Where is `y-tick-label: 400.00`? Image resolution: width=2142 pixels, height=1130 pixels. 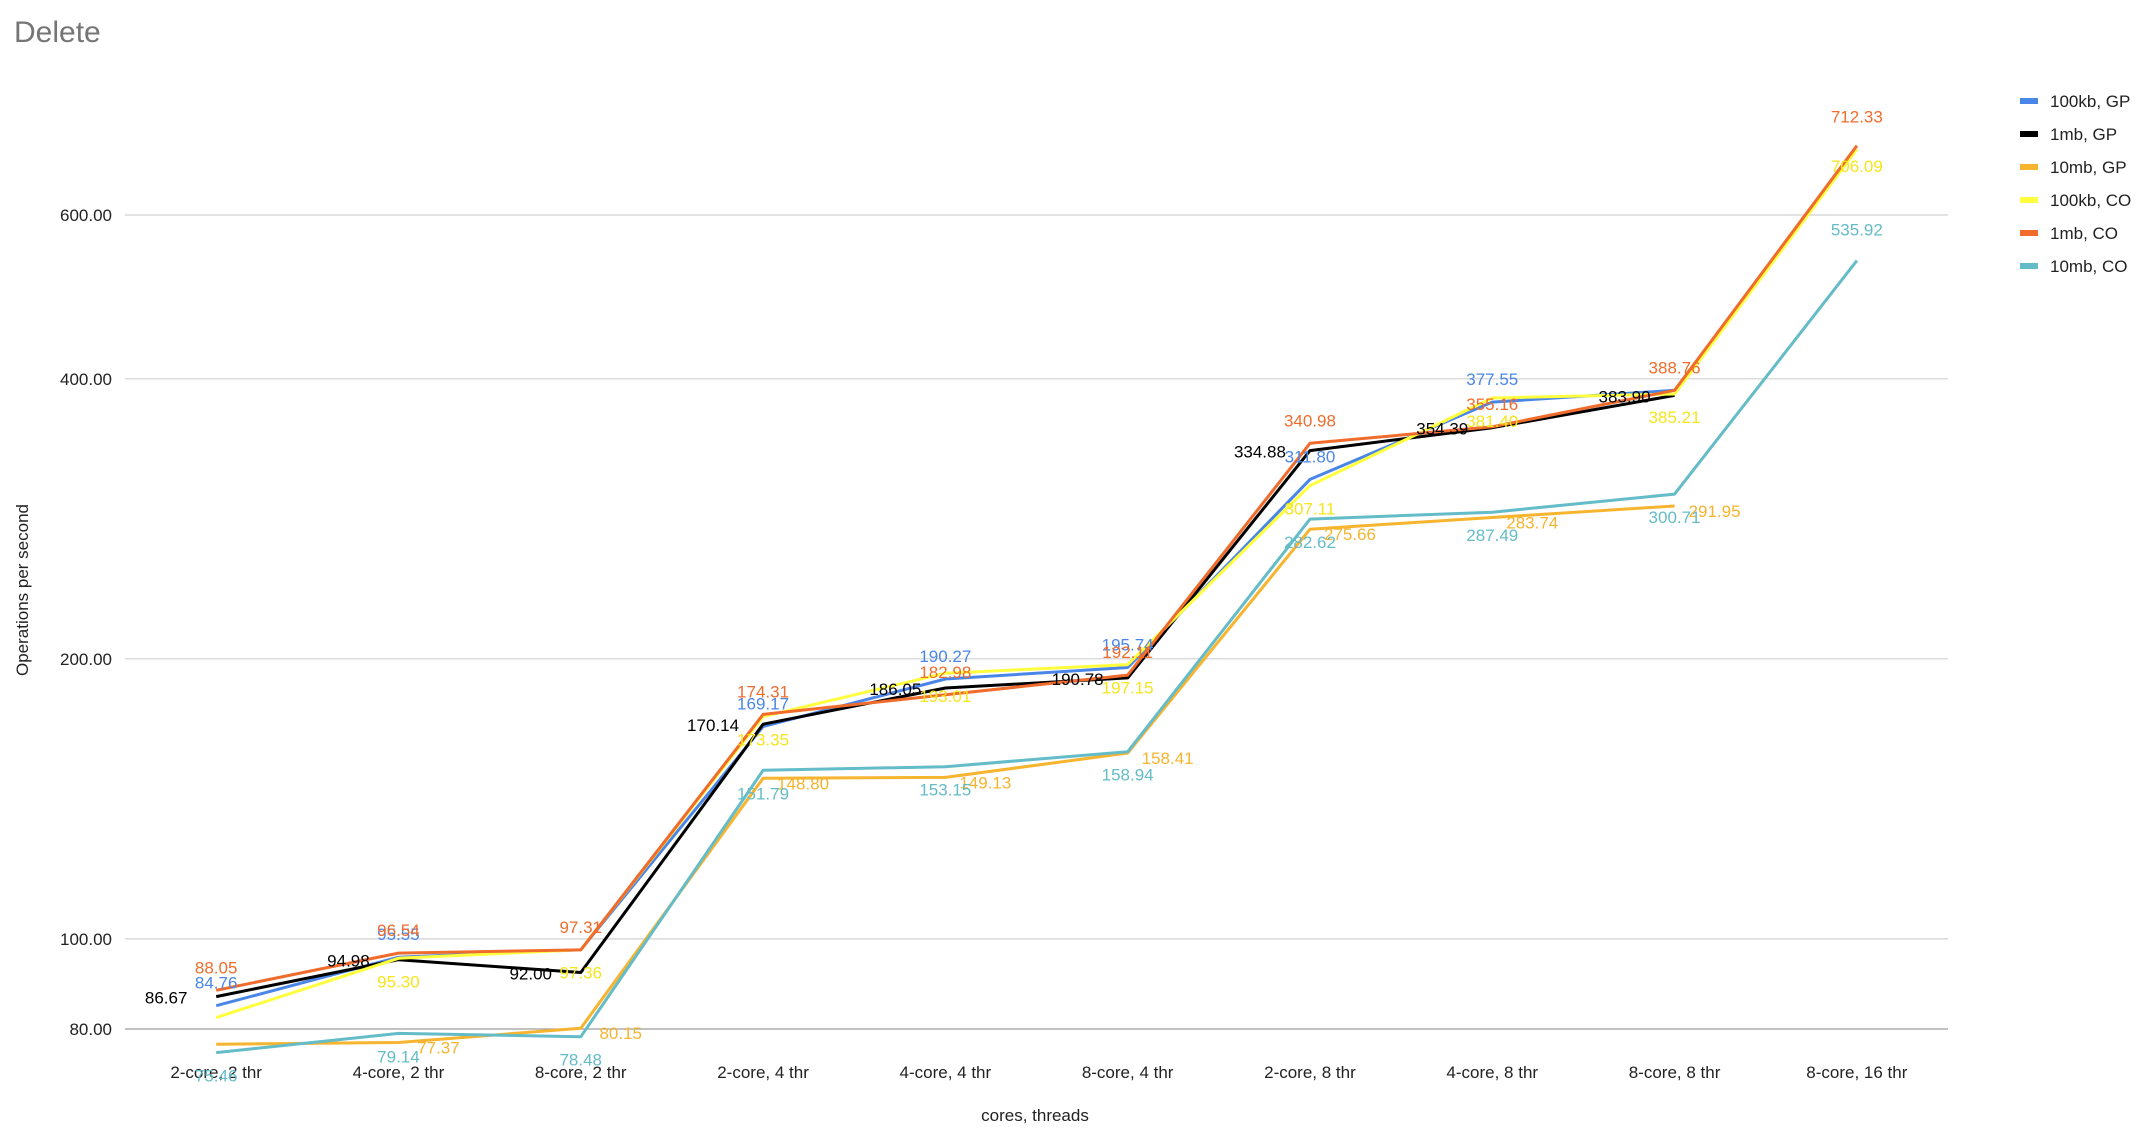 y-tick-label: 400.00 is located at coordinates (86, 379).